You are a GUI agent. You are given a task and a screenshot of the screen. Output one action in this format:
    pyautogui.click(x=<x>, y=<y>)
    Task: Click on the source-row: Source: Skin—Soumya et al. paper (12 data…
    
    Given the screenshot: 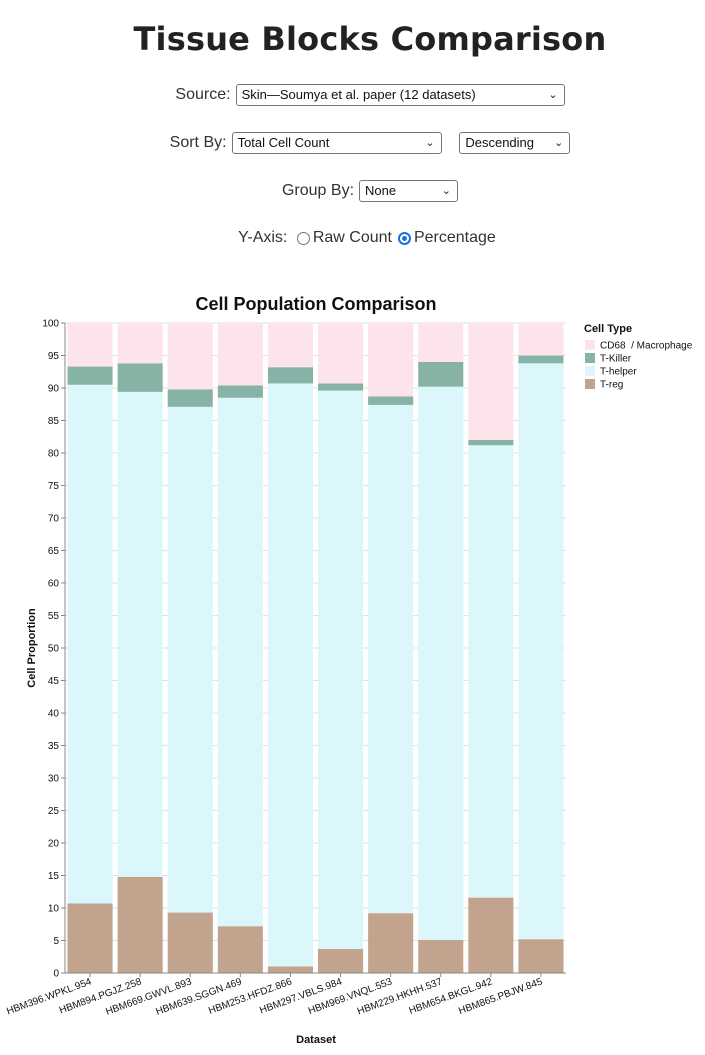 What is the action you would take?
    pyautogui.click(x=352, y=95)
    